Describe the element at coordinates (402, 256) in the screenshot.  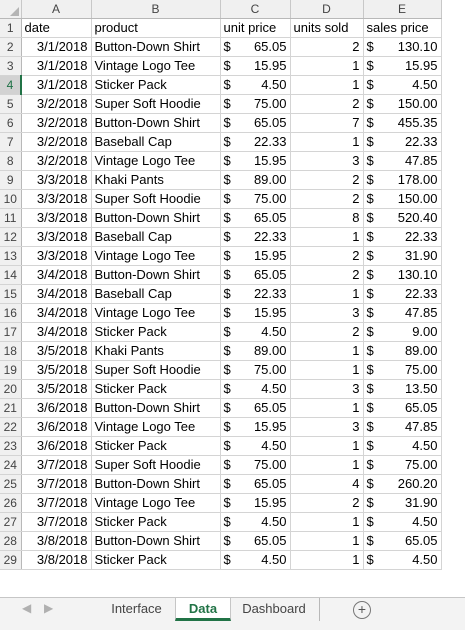
I see `sales-price-cell: $31.90` at that location.